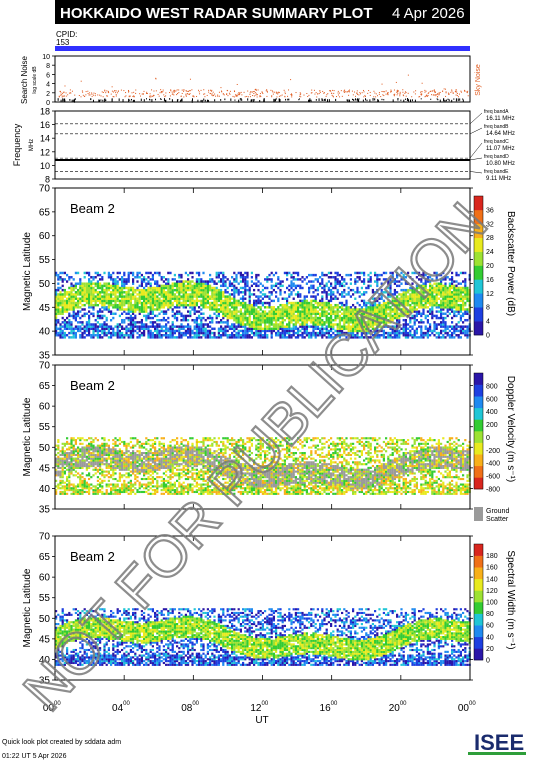  Describe the element at coordinates (262, 48) in the screenshot. I see `cpid-bar` at that location.